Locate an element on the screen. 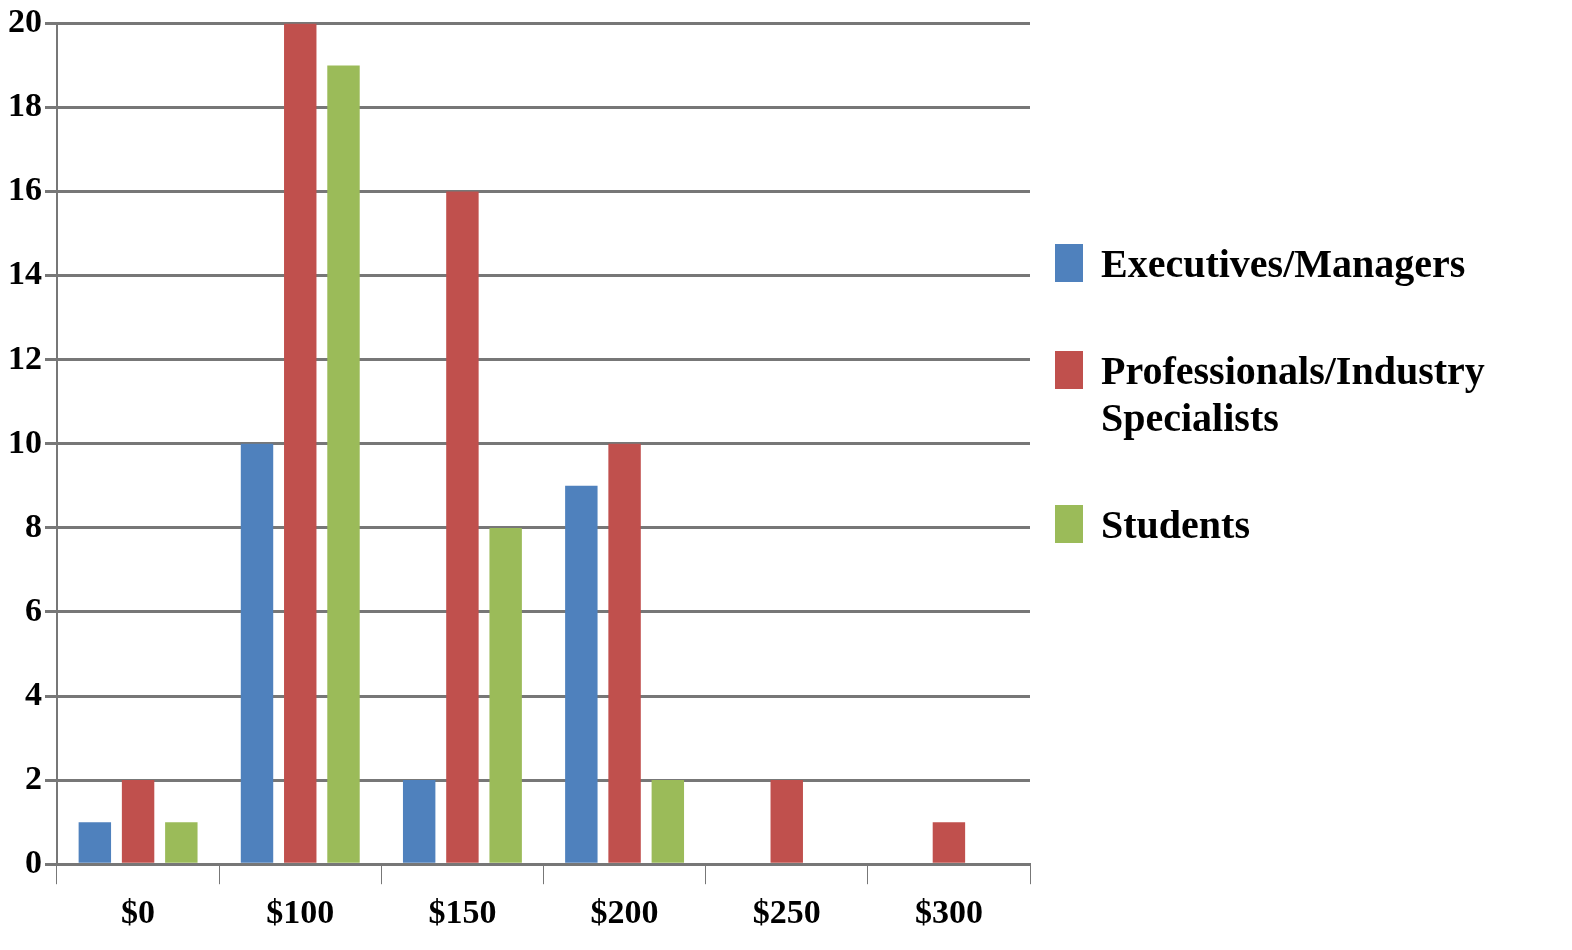 This screenshot has height=950, width=1572. y-tick-label: 12 is located at coordinates (25, 357).